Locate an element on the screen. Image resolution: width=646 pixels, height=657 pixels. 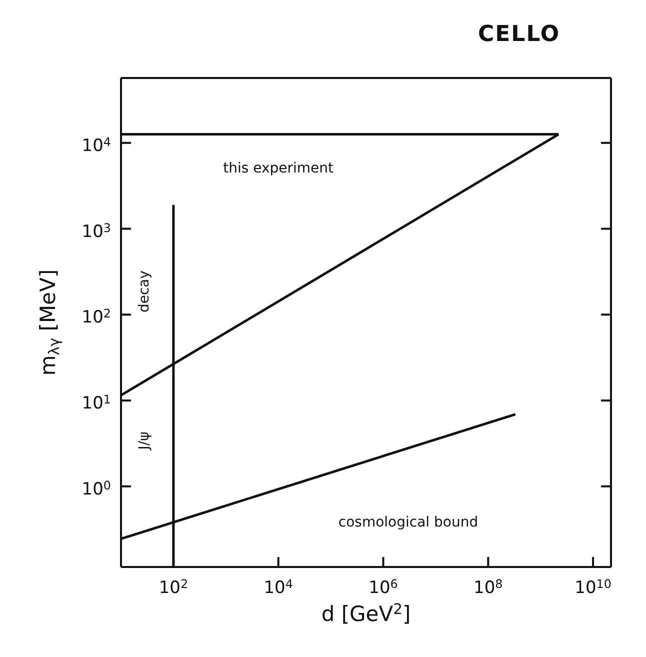
chart-title: CELLO is located at coordinates (519, 34).